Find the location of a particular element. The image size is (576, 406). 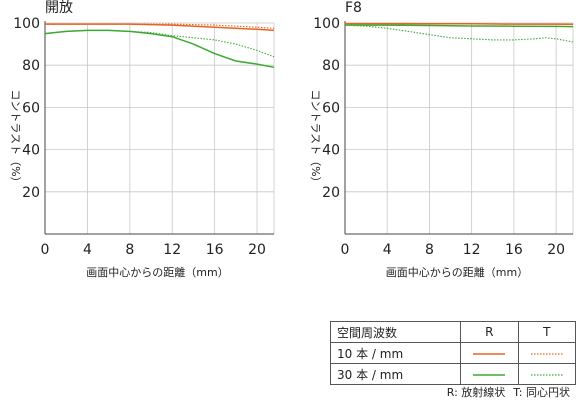

legend-line-10-r is located at coordinates (489, 354).